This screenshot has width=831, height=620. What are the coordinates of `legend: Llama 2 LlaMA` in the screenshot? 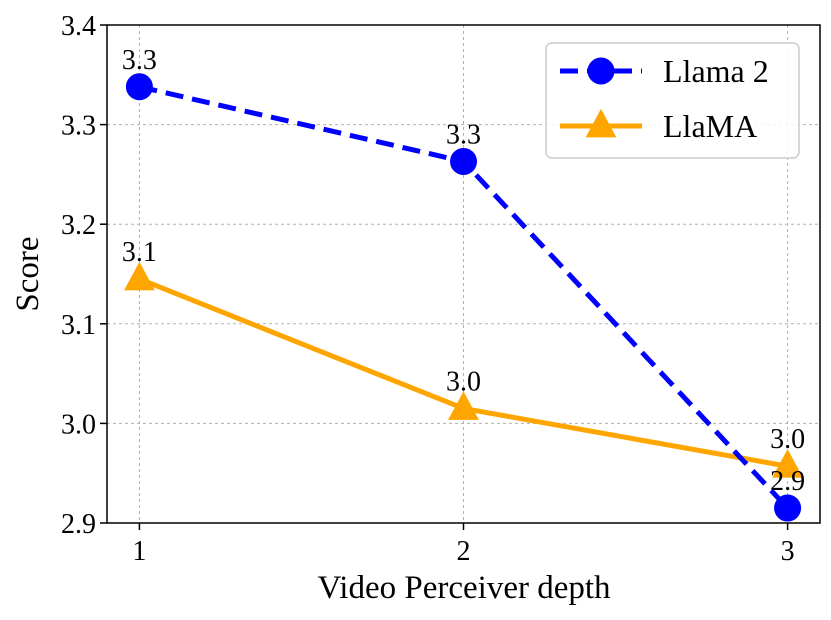 It's located at (672, 100).